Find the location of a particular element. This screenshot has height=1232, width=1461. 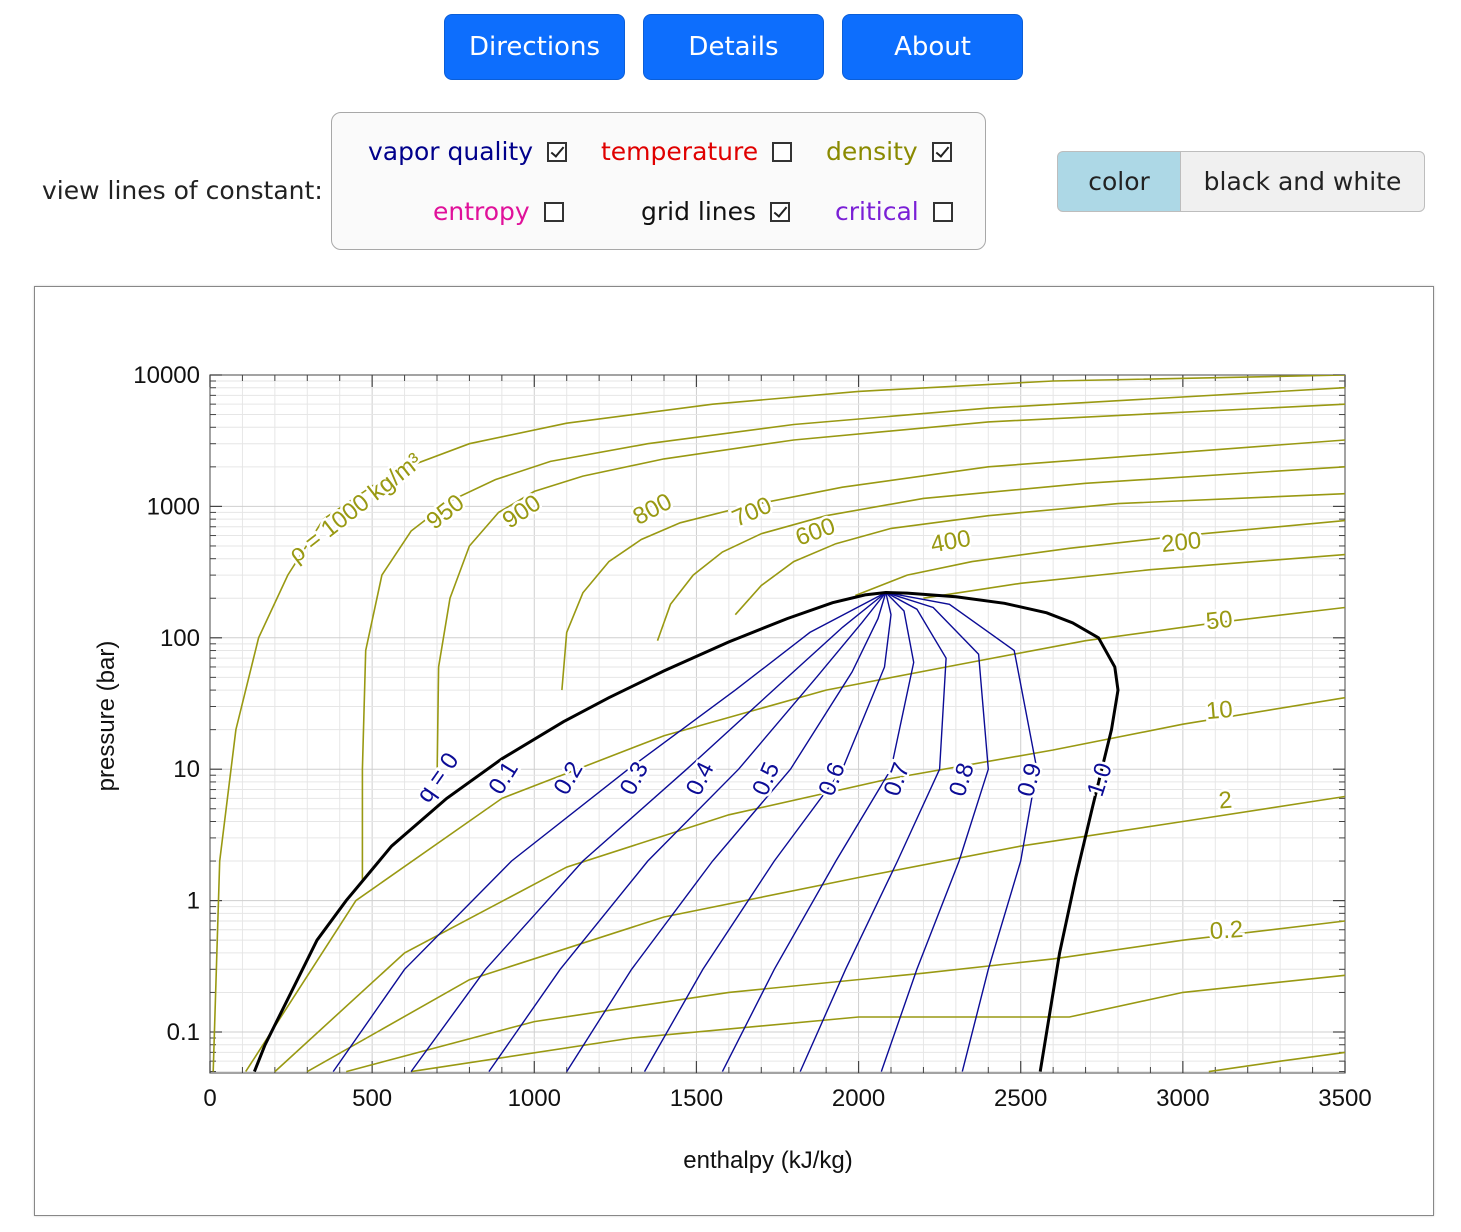

option-grid-lines: grid lines is located at coordinates (716, 211).